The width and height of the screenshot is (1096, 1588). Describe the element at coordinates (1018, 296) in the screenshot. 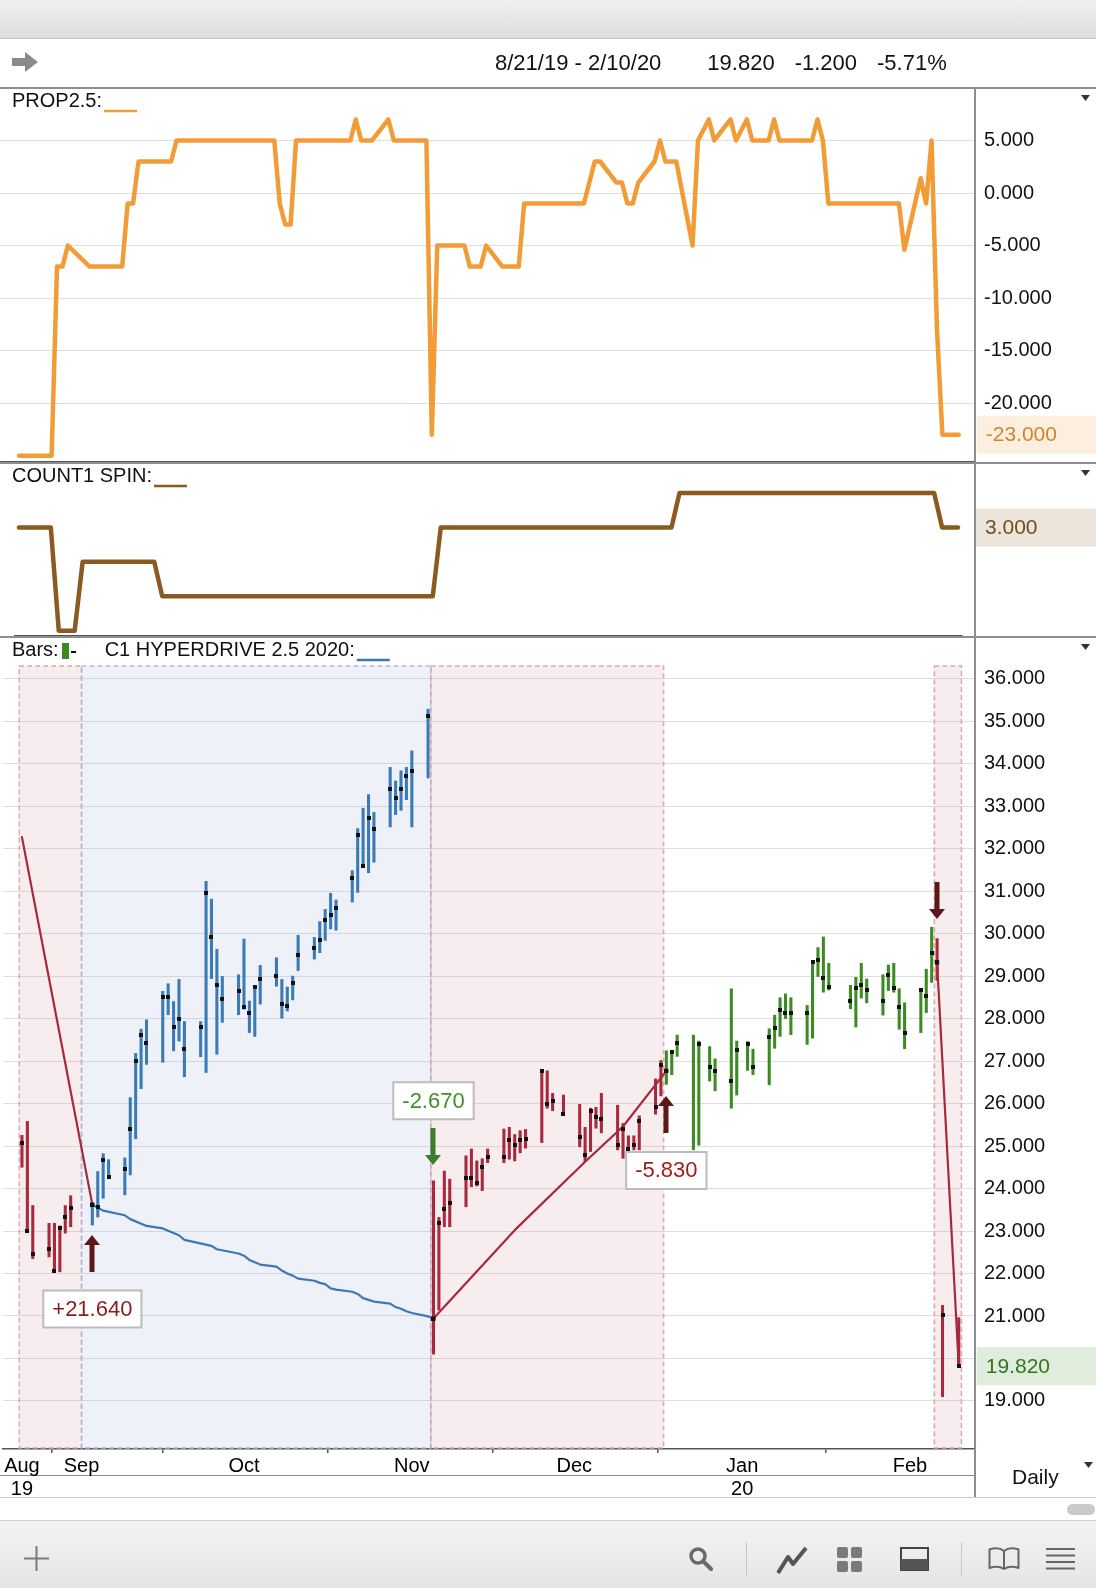

I see `y-tick-label: -10.000` at that location.